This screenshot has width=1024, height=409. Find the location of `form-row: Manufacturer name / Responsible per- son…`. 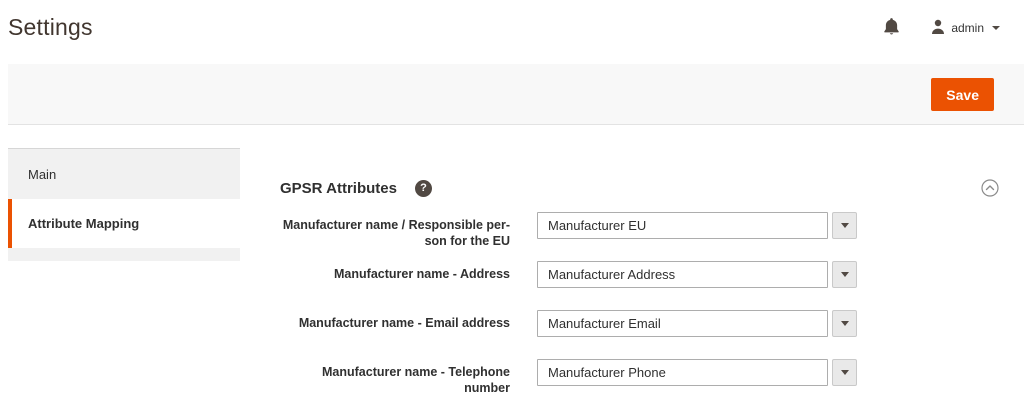

form-row: Manufacturer name / Responsible per- son… is located at coordinates (652, 230).